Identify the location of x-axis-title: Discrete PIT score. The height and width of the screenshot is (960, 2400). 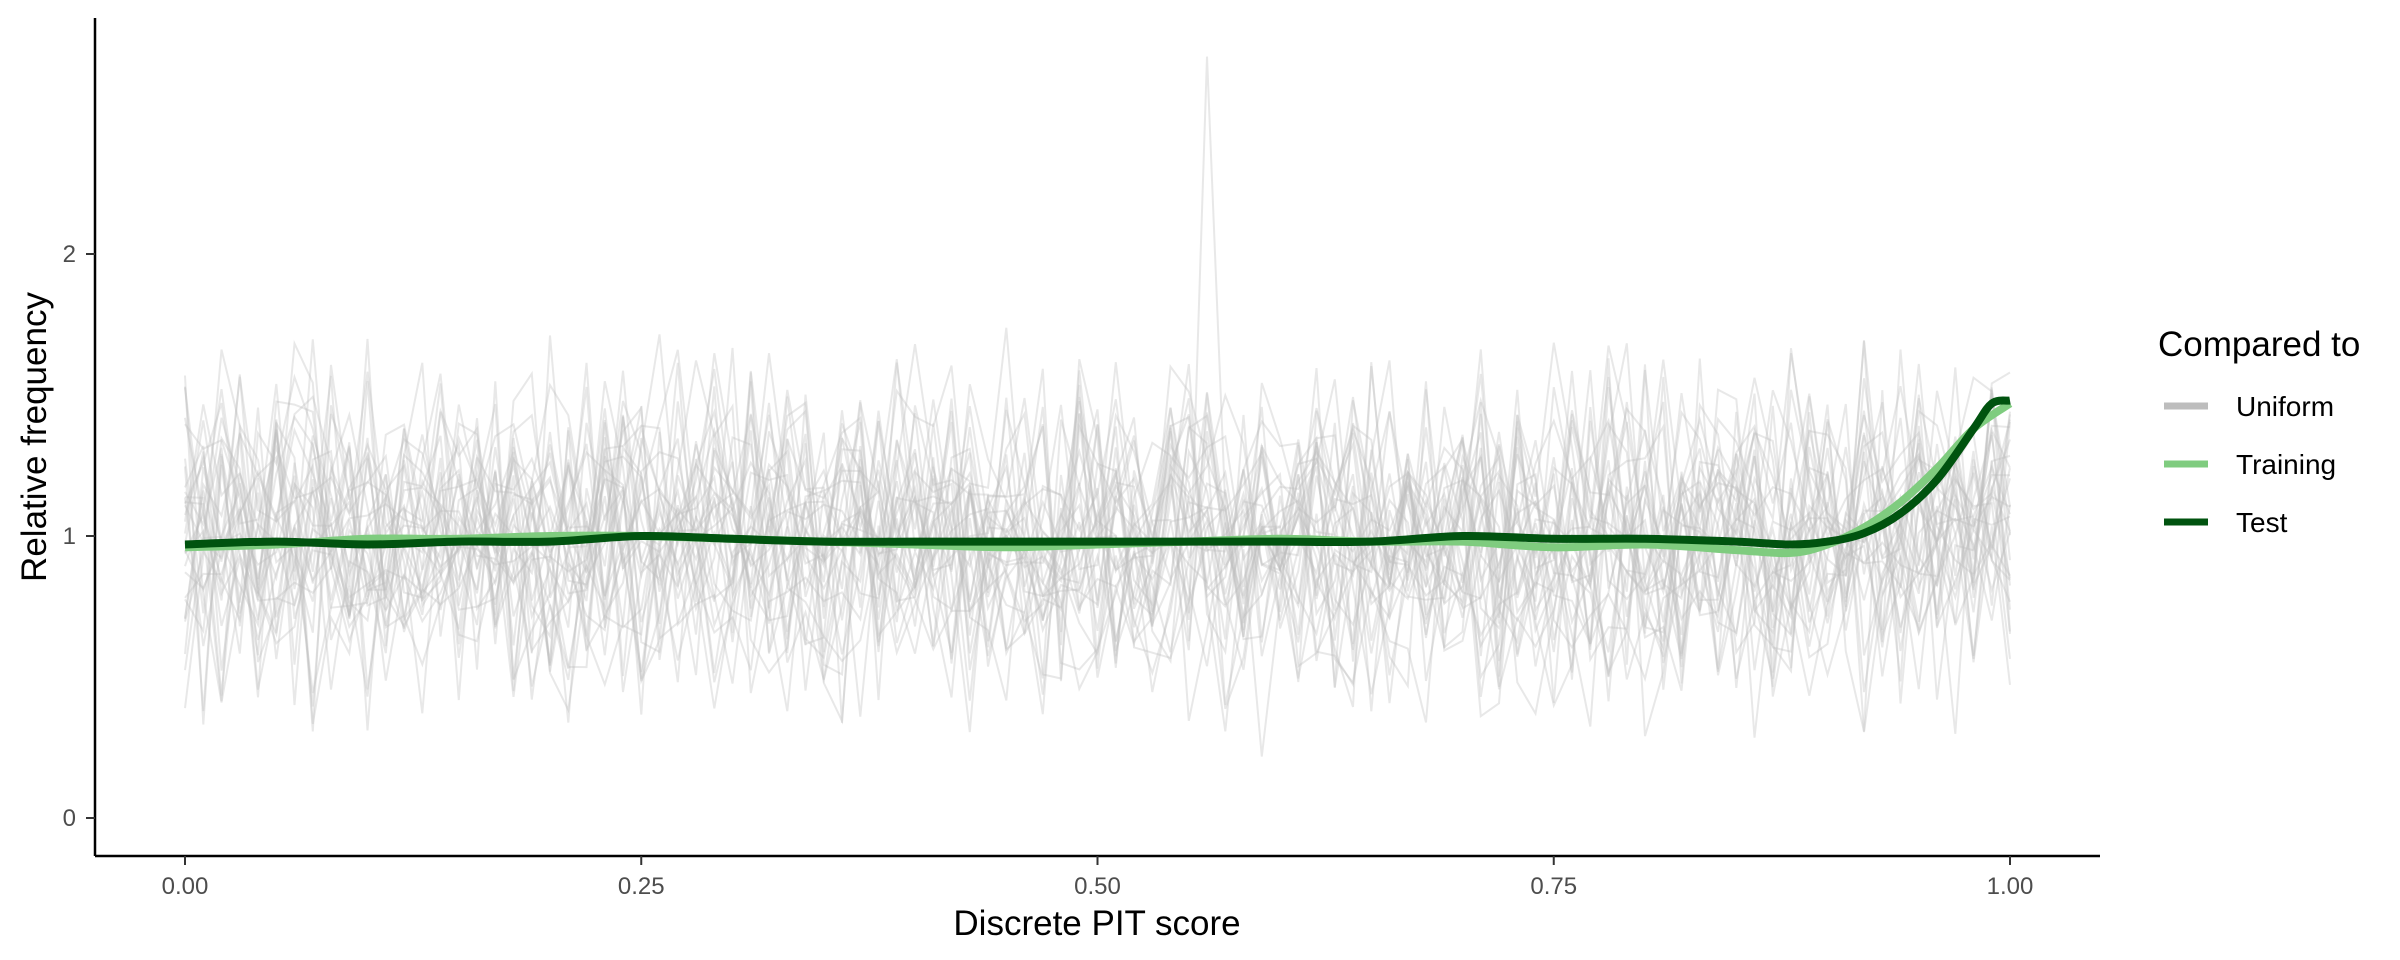
(1096, 923).